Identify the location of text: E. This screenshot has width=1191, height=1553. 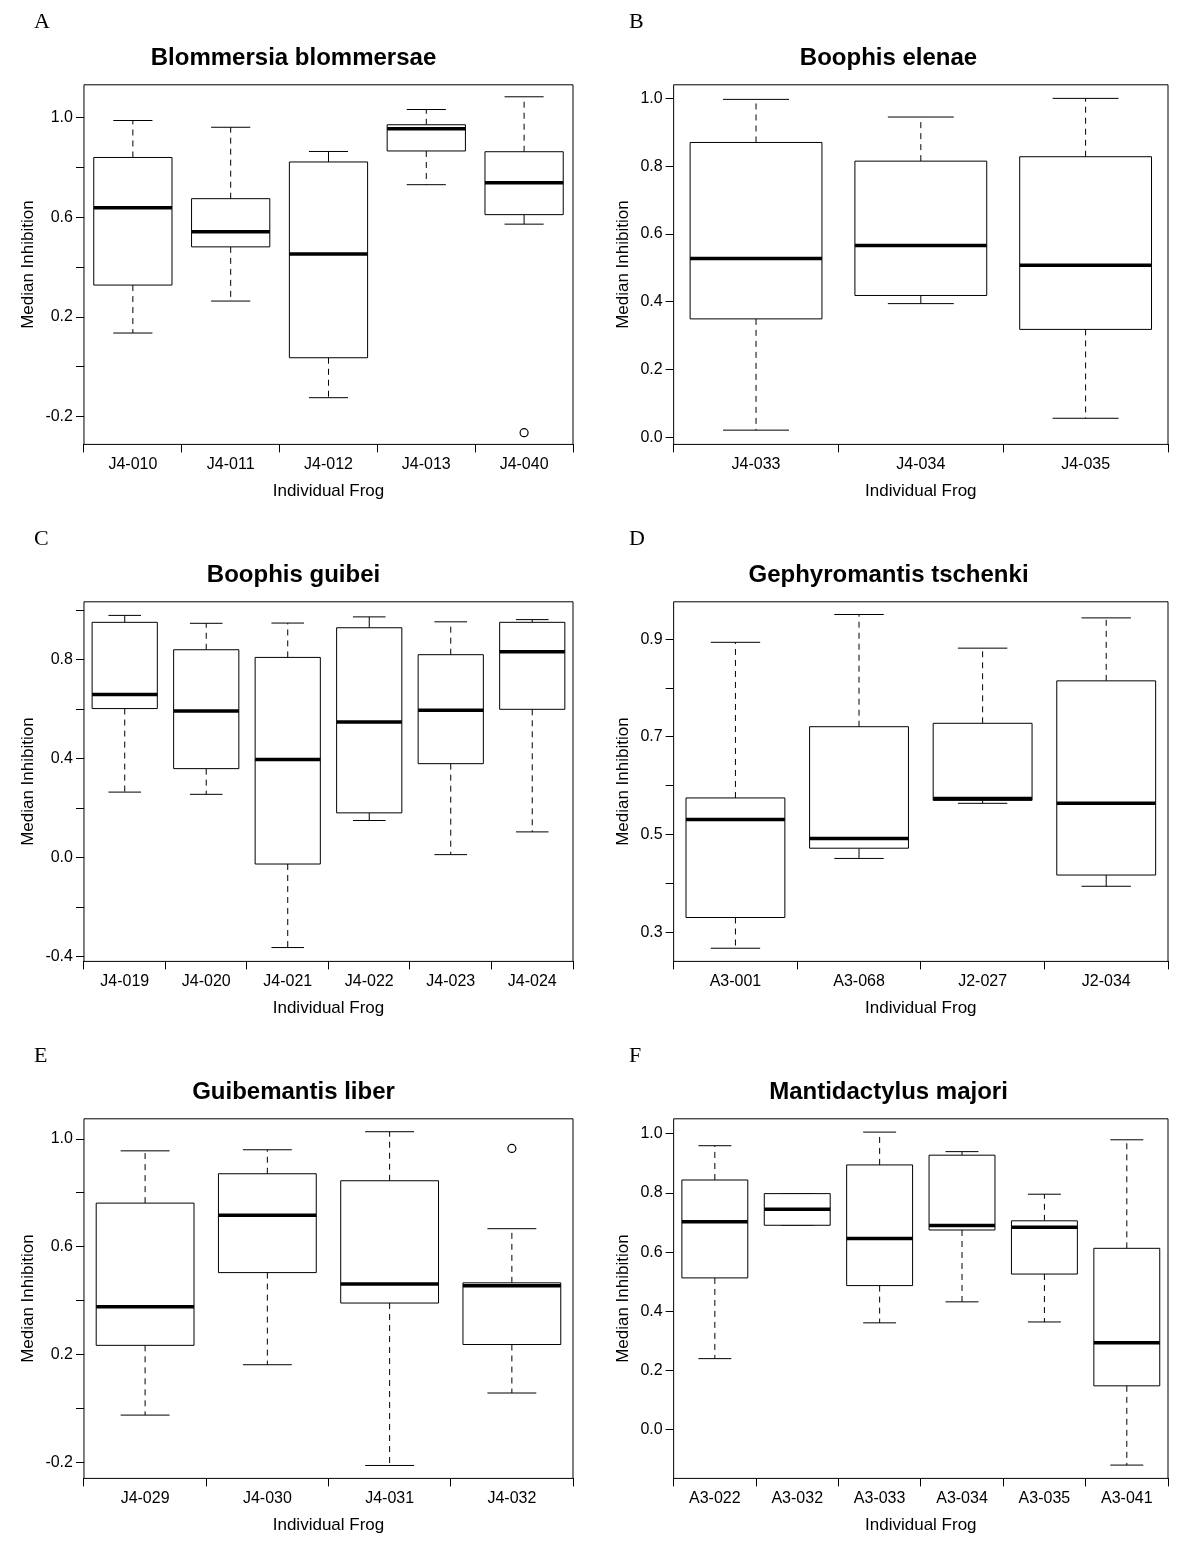
(41, 1055).